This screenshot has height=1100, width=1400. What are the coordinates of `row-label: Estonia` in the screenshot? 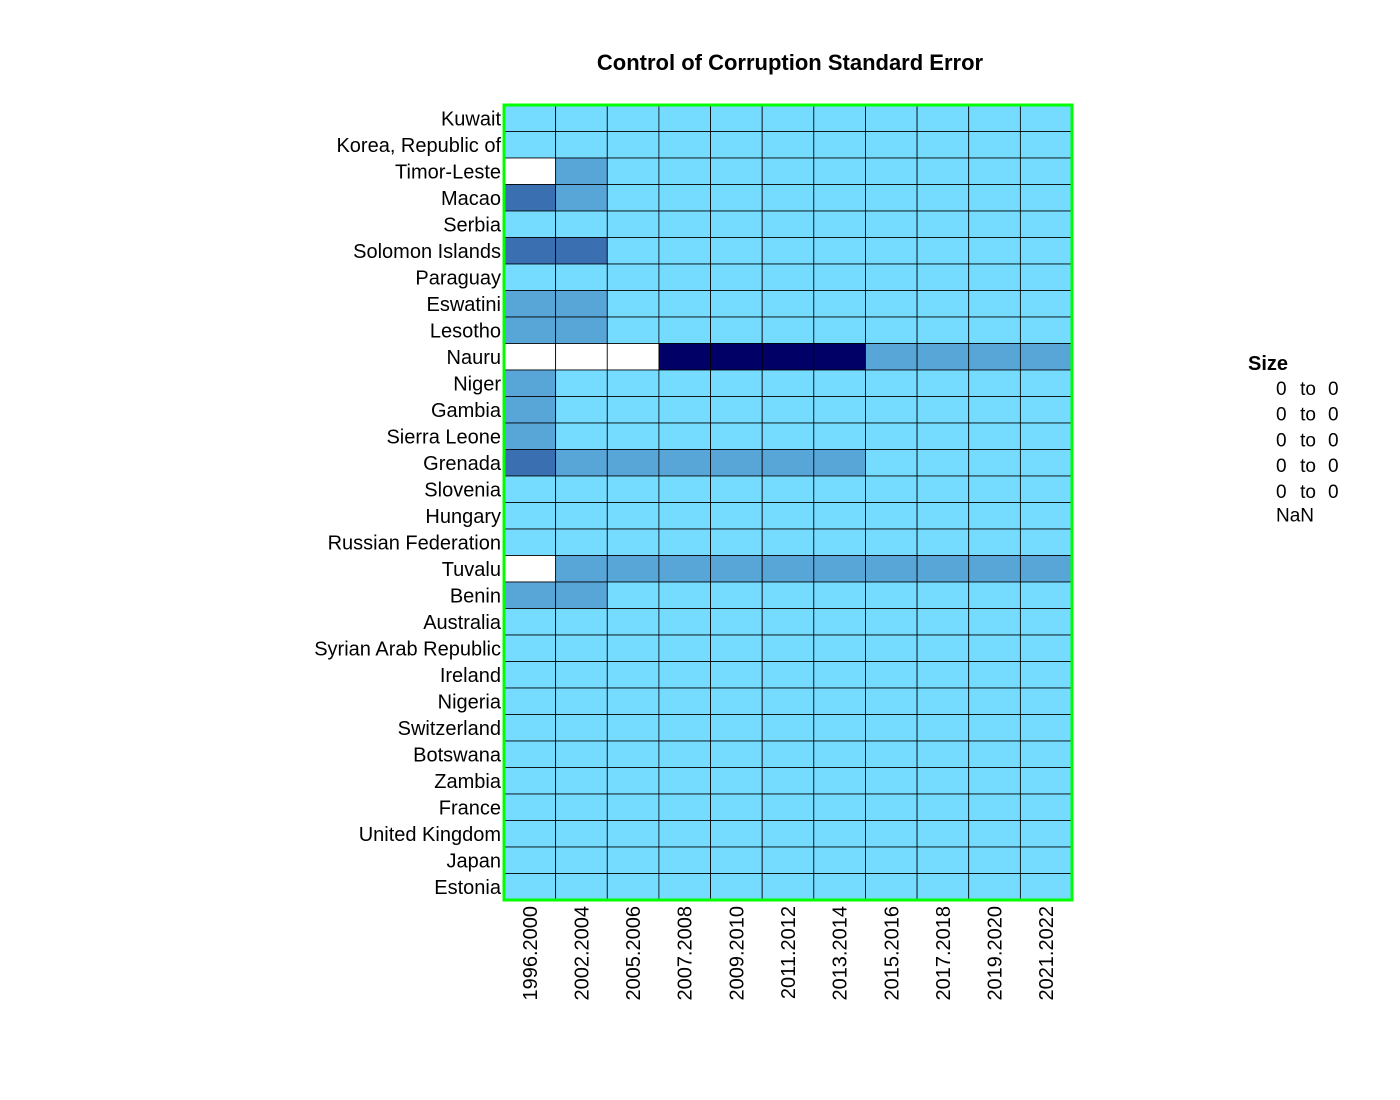 It's located at (468, 888).